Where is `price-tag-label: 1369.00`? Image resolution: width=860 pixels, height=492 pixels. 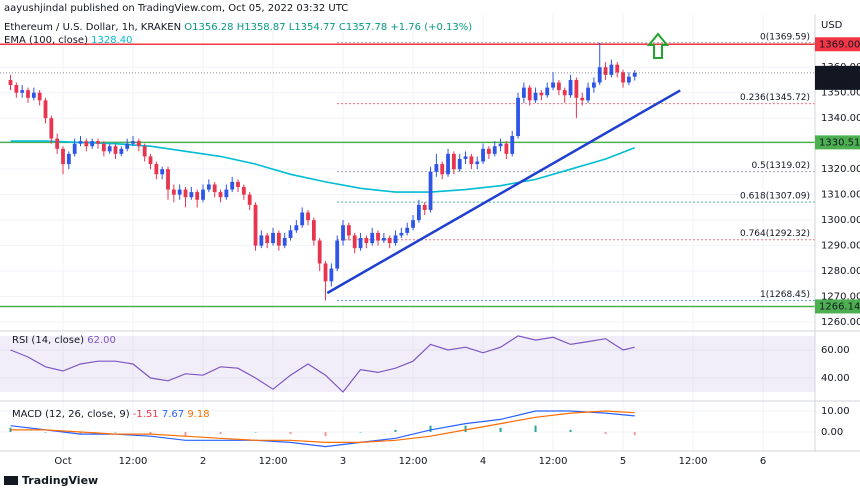
price-tag-label: 1369.00 is located at coordinates (839, 44).